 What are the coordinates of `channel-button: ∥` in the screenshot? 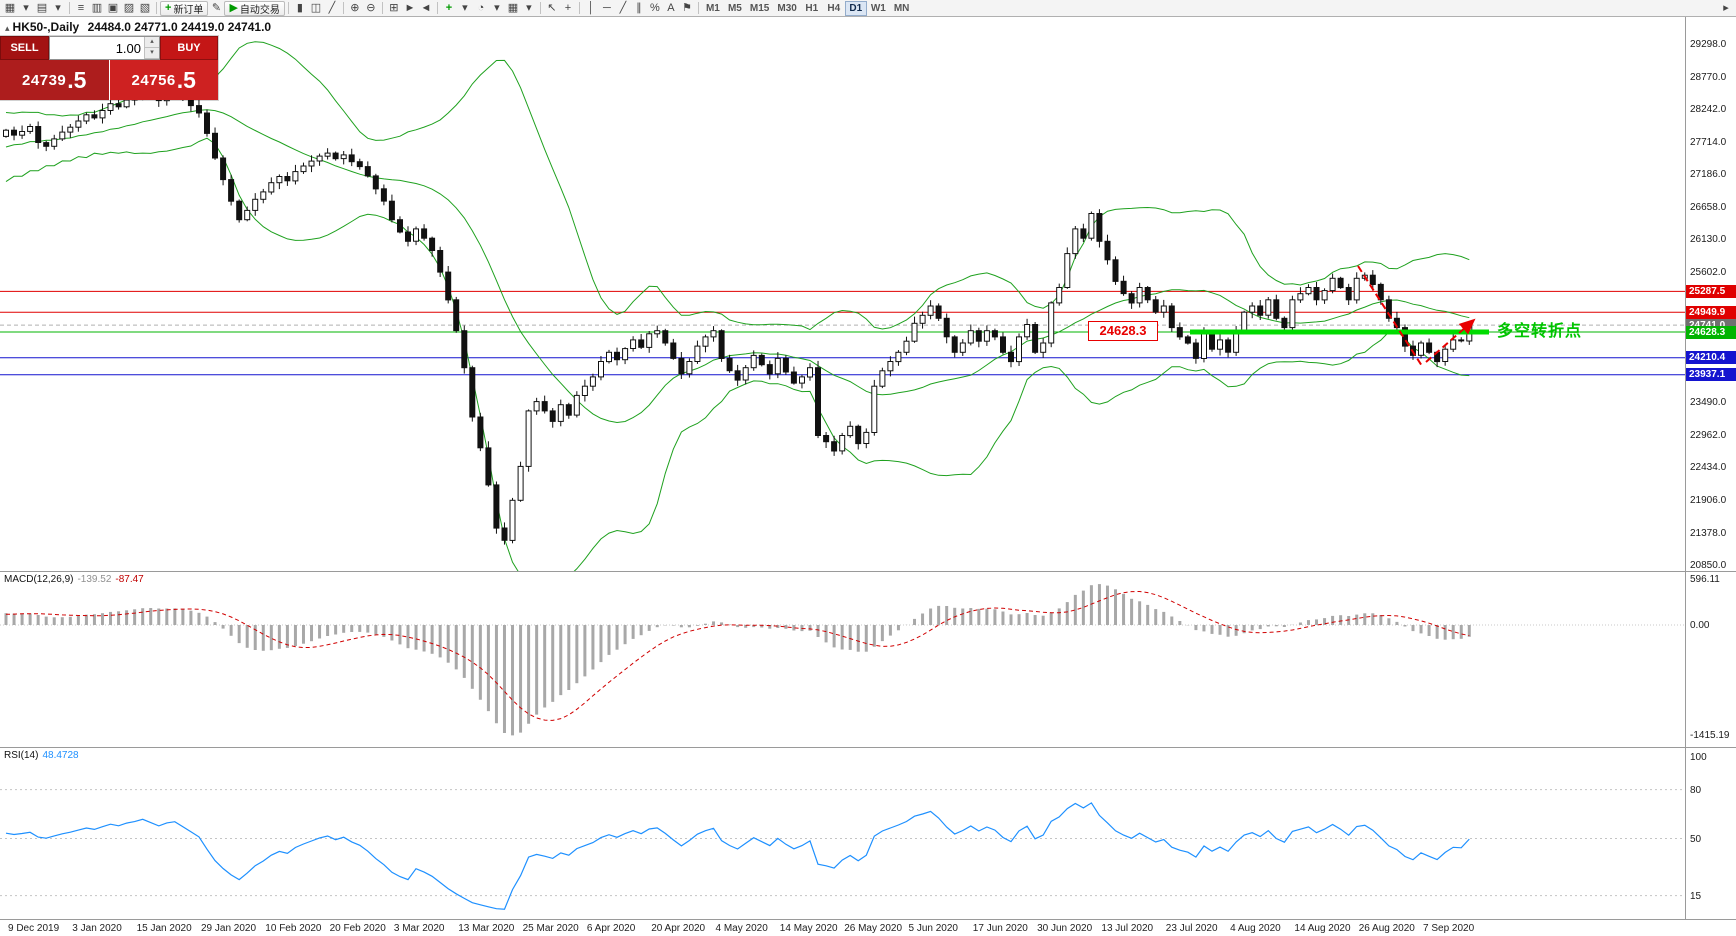 It's located at (639, 8).